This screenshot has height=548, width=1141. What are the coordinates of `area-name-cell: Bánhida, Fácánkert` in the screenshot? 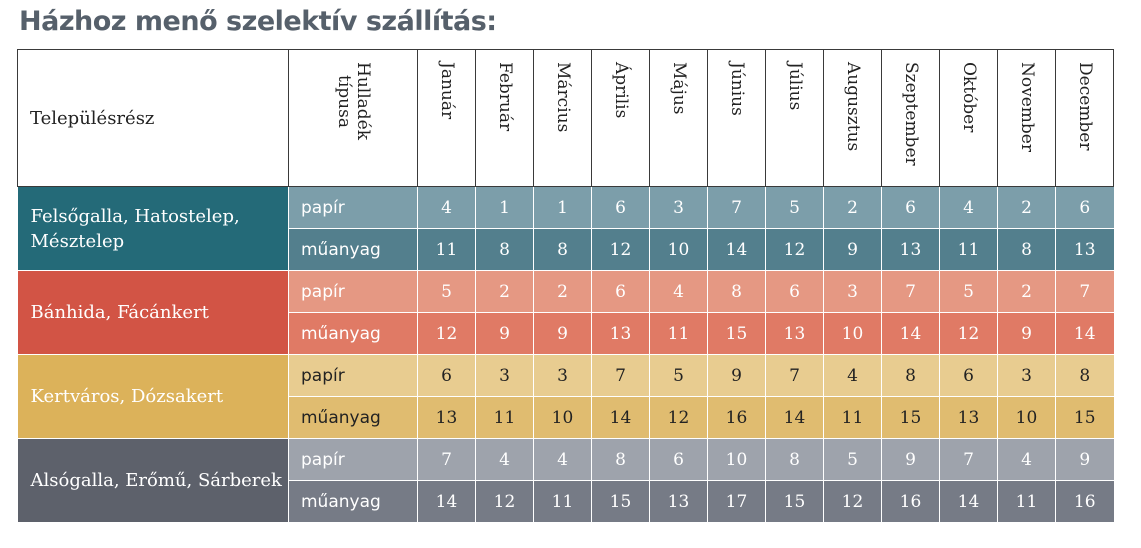 It's located at (153, 312).